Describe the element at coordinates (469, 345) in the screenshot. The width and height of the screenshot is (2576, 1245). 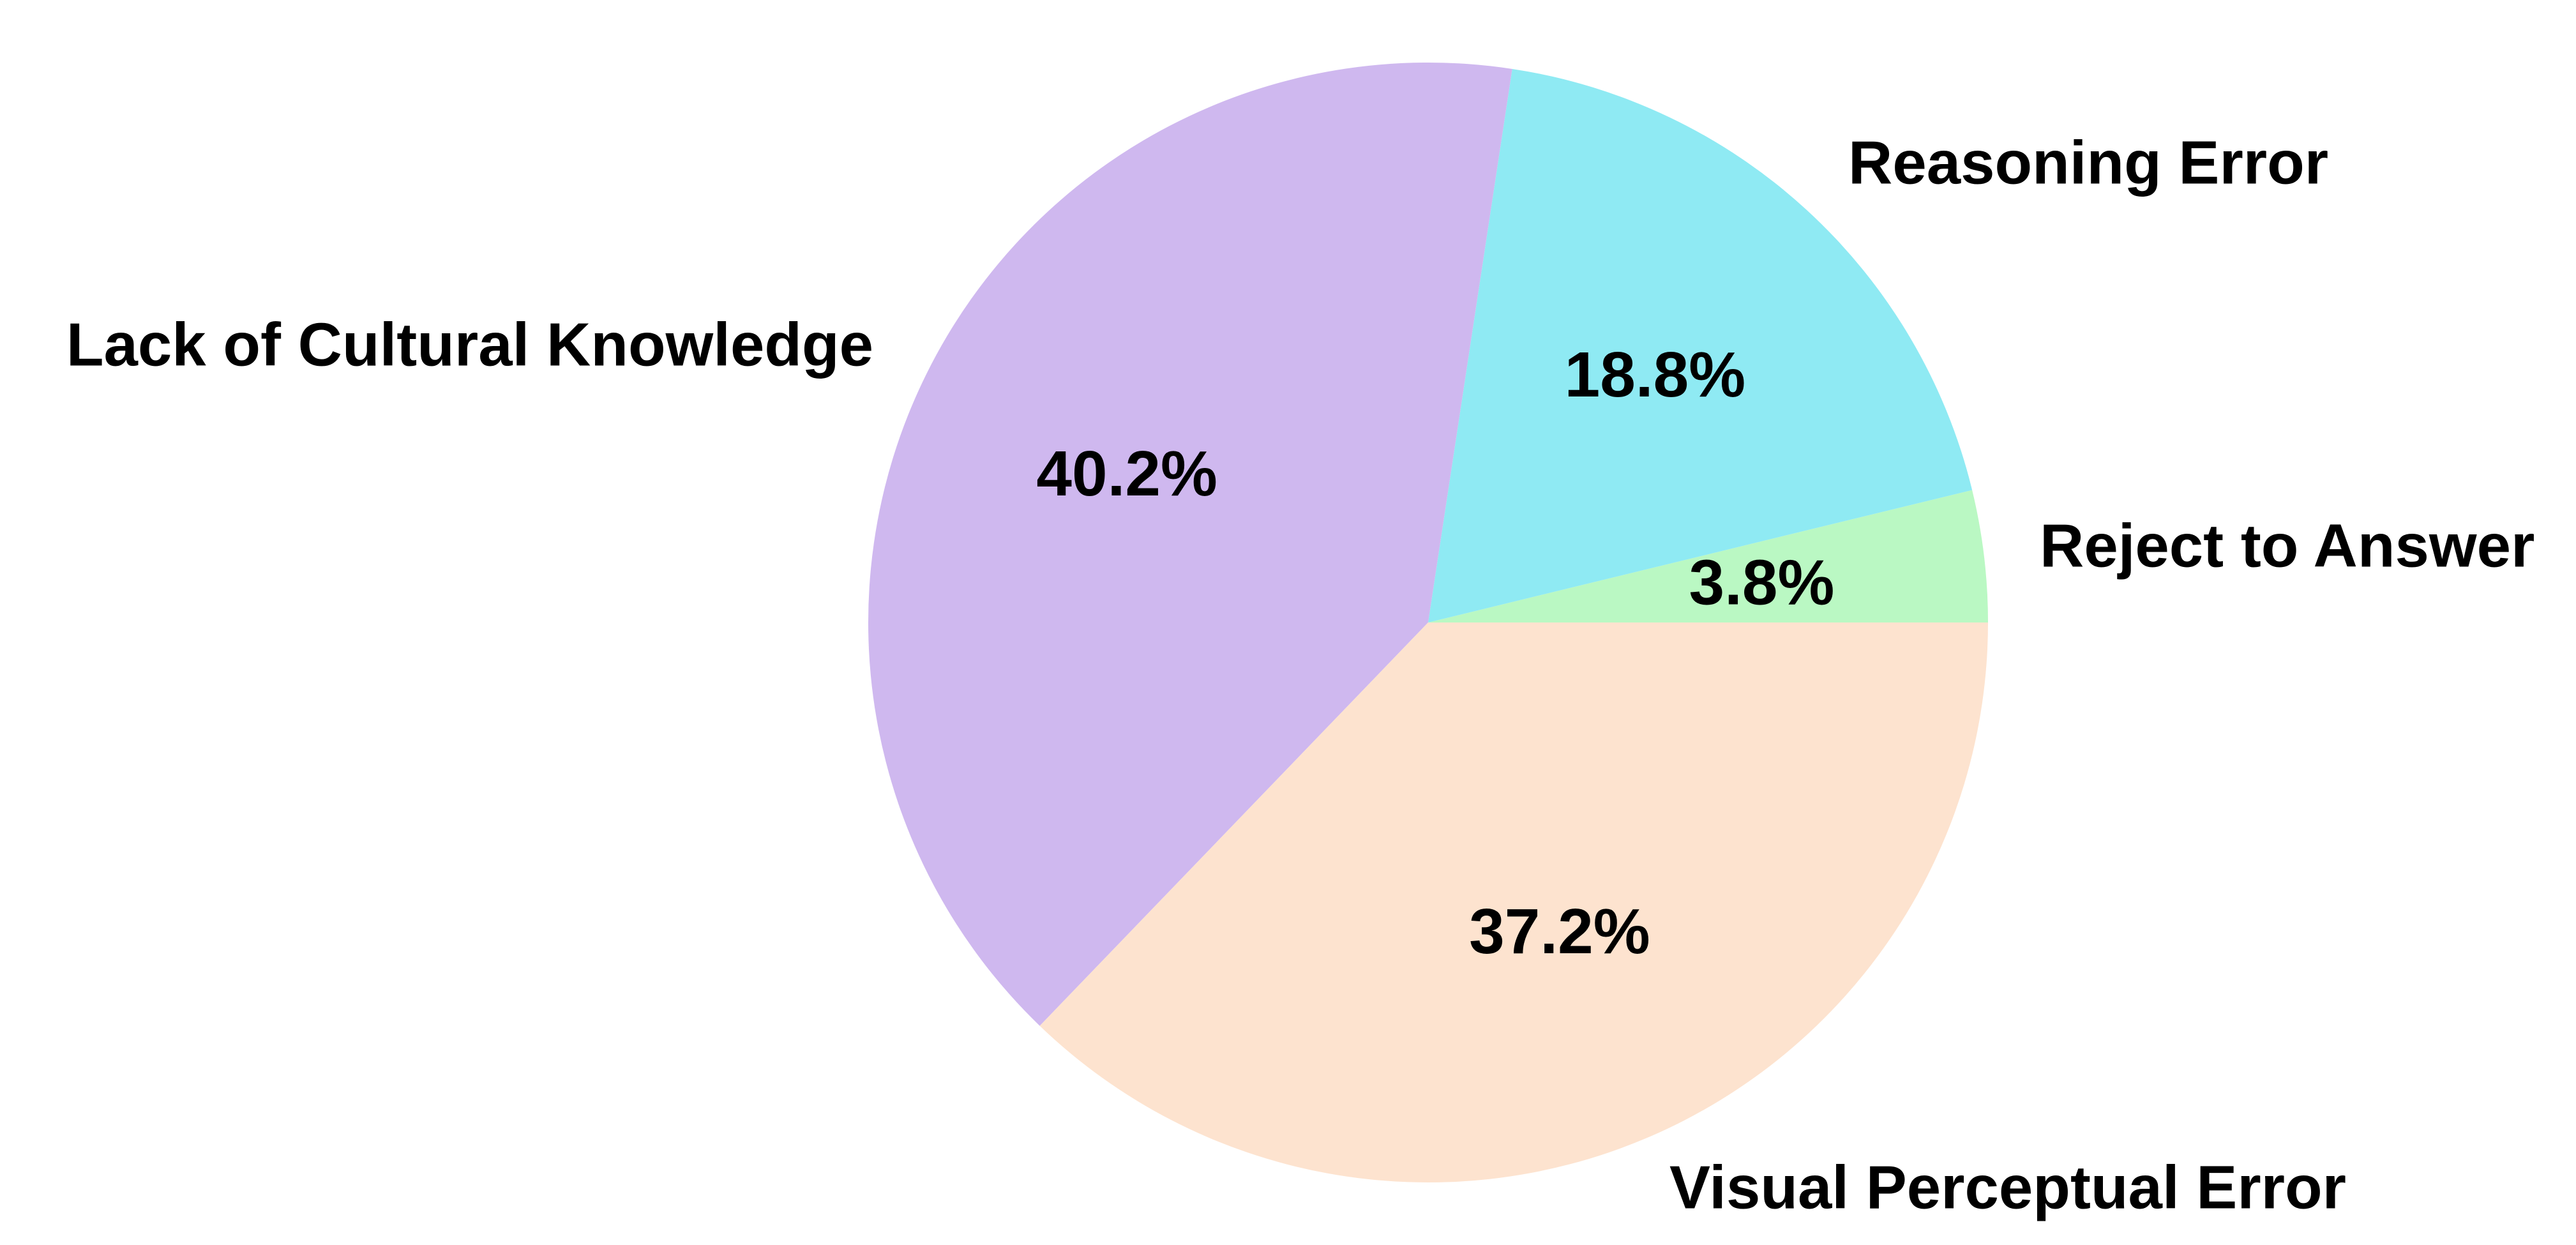
I see `category-label: Lack of Cultural Knowledge` at that location.